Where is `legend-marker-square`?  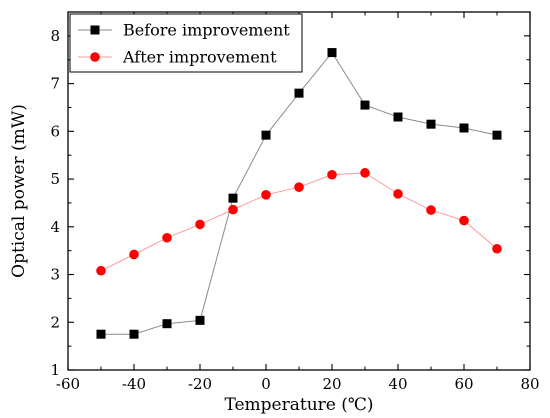
legend-marker-square is located at coordinates (95, 30).